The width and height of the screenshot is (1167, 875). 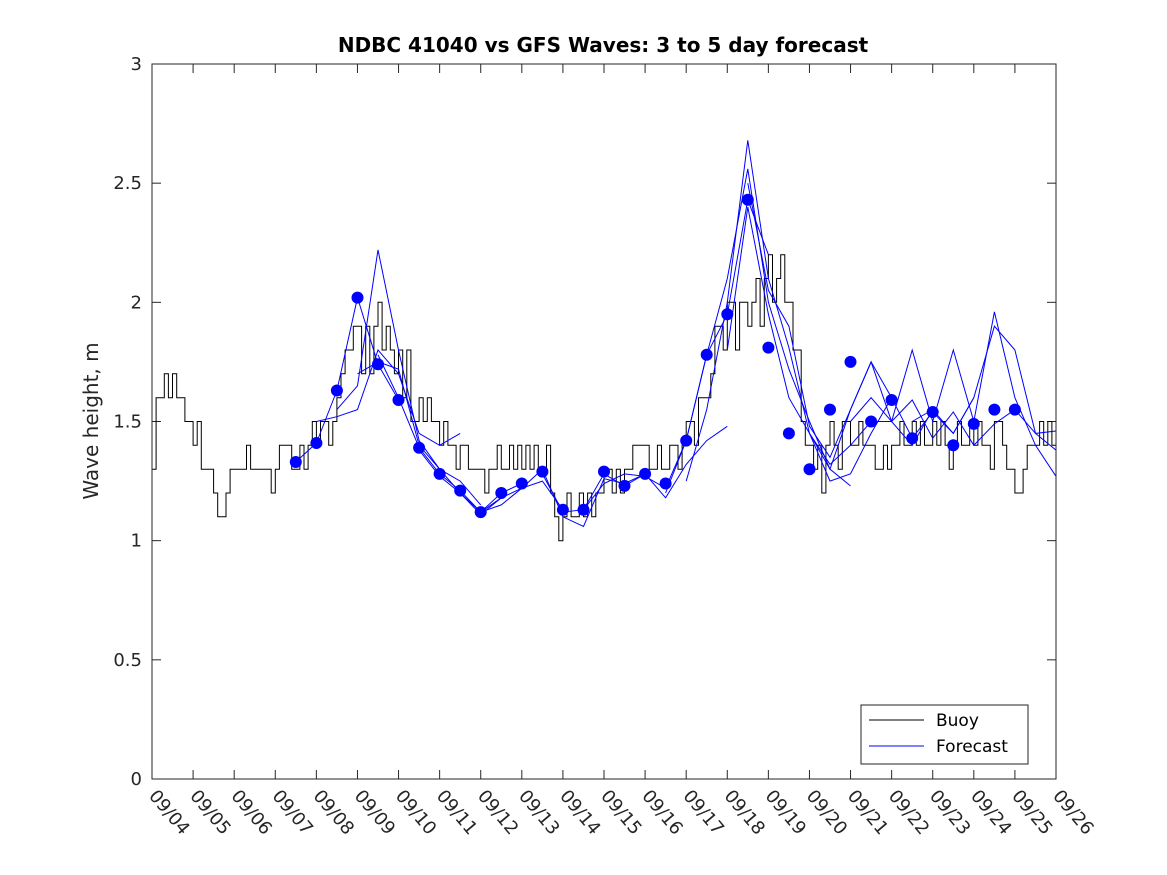 I want to click on y-tick-label: 0, so click(x=136, y=779).